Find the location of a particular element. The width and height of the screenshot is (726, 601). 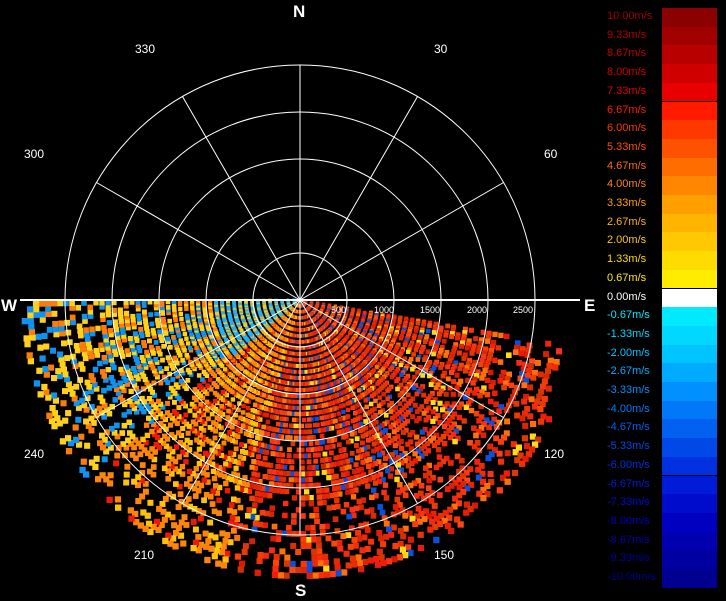

legend-label: -4.00m/s is located at coordinates (628, 408).